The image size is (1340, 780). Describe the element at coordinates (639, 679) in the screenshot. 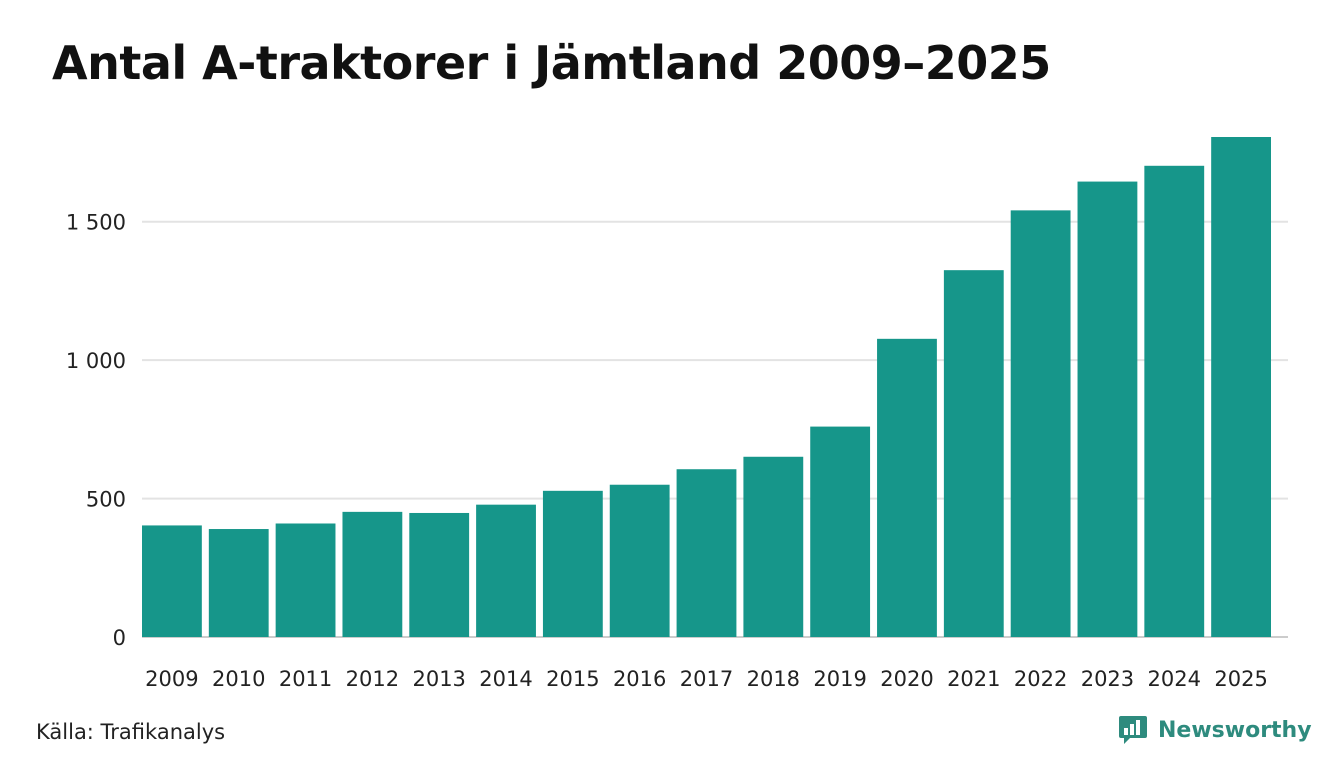

I see `x-tick-label: 2016` at that location.